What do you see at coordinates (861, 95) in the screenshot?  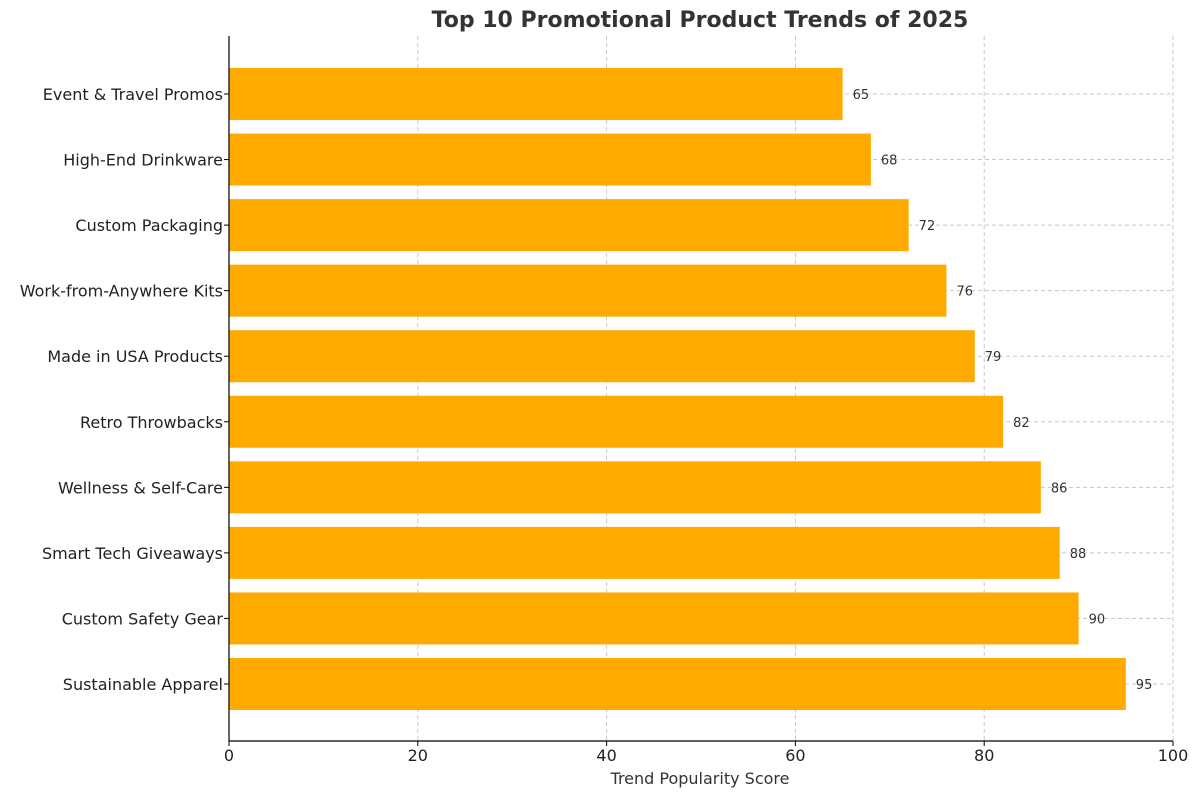 I see `data-label: 65` at bounding box center [861, 95].